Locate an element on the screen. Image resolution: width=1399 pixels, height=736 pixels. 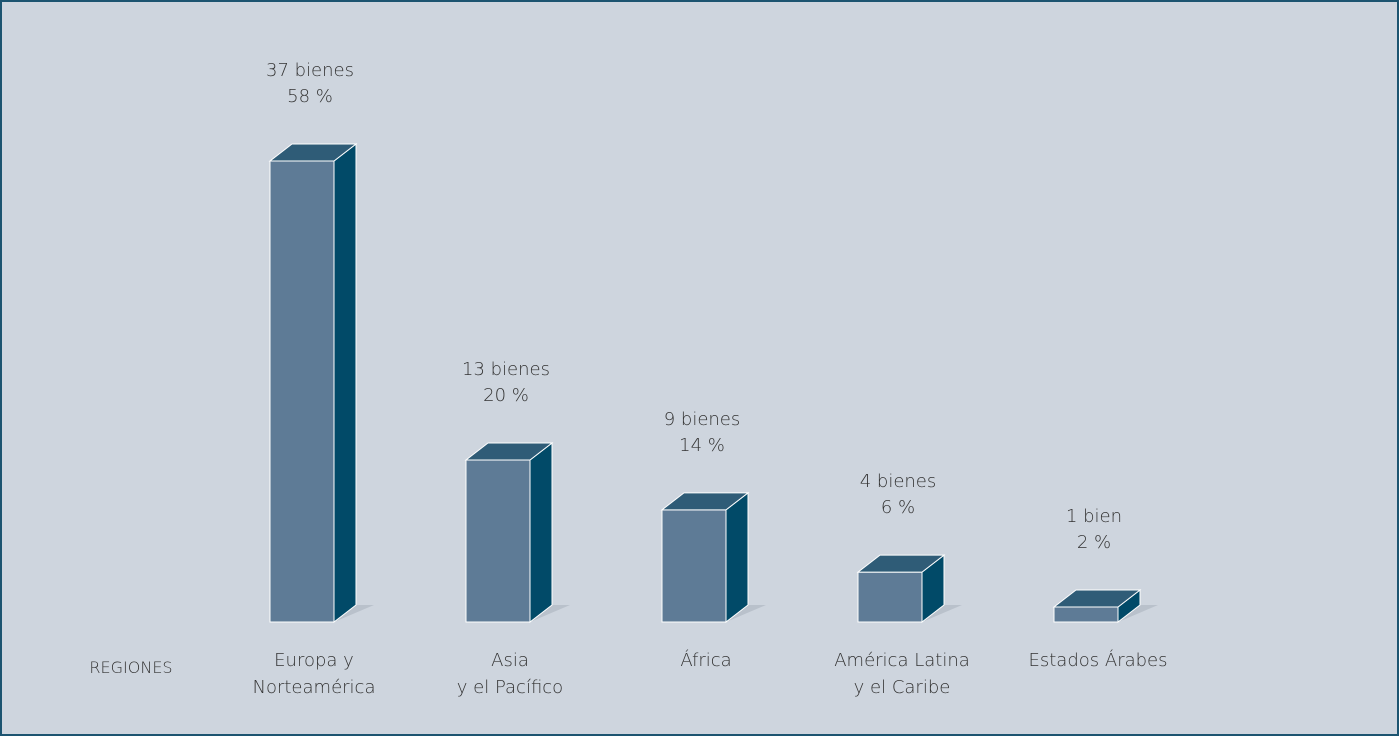
percent-label: 2 % is located at coordinates (1094, 542).